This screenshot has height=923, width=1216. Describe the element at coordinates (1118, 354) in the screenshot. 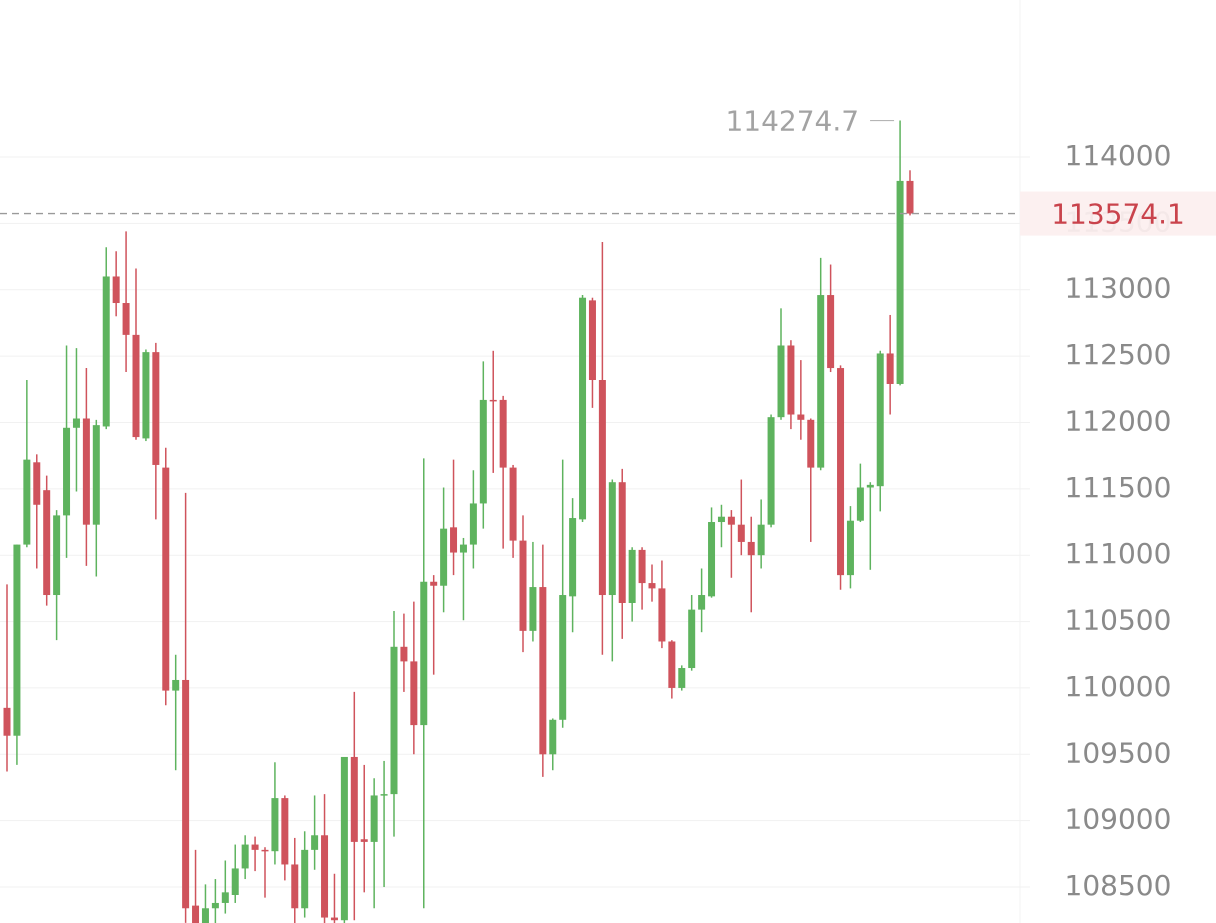

I see `y-tick-label: 112500` at that location.